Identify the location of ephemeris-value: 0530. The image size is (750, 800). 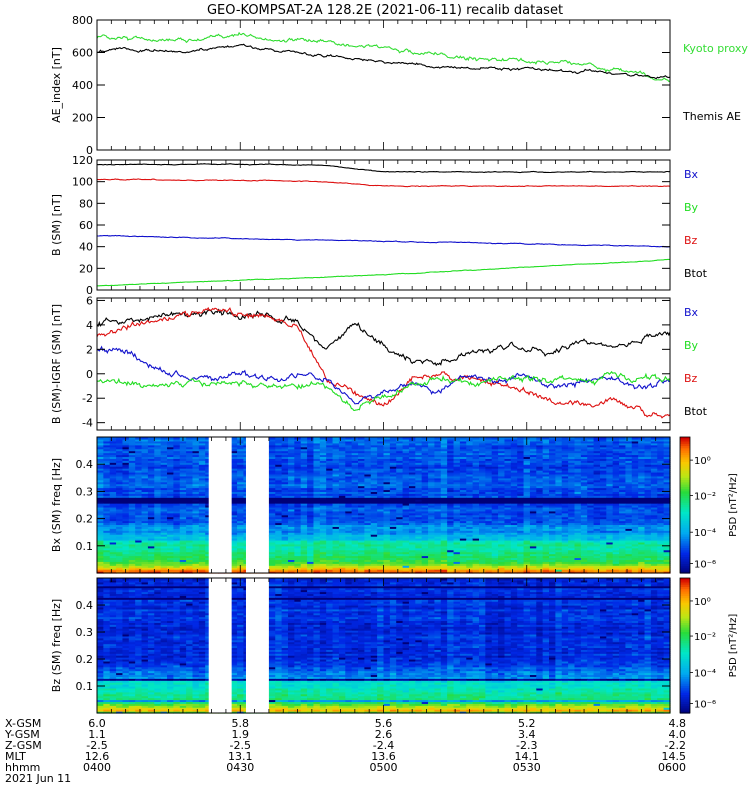
(527, 767).